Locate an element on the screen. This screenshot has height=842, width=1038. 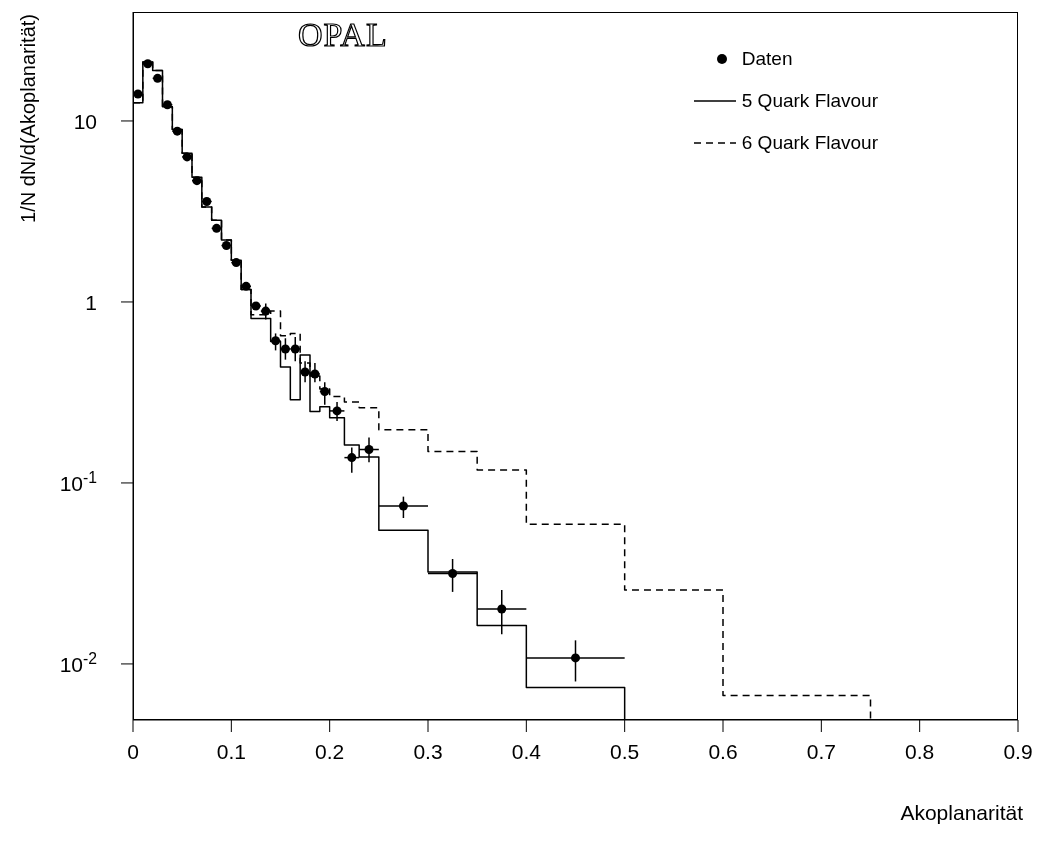
legend-label: Daten is located at coordinates (767, 59).